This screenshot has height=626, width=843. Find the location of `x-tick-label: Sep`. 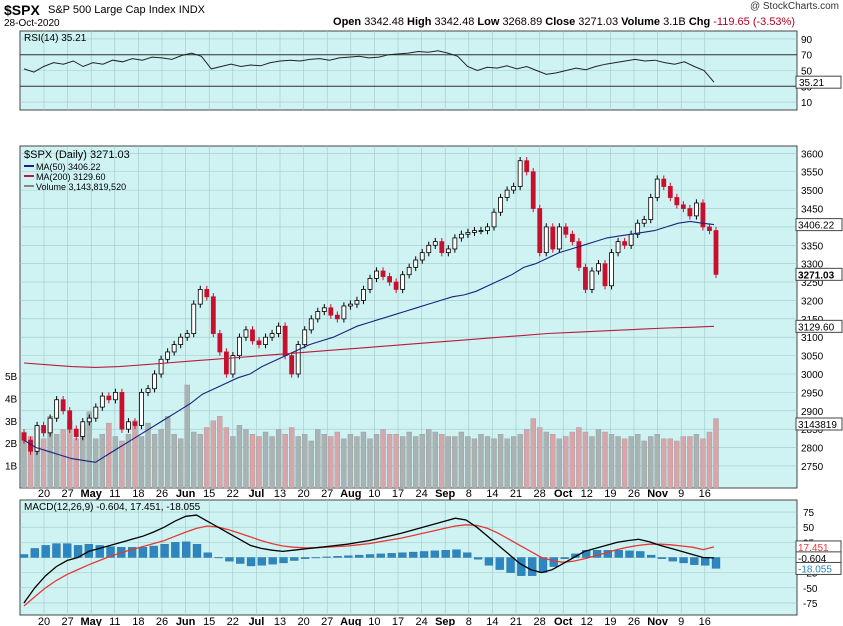

x-tick-label: Sep is located at coordinates (445, 494).